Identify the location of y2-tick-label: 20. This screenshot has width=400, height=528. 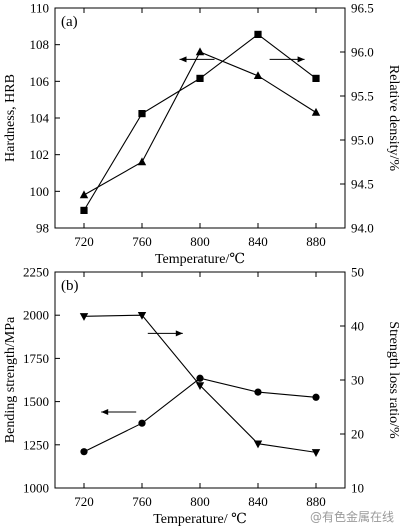
(357, 434).